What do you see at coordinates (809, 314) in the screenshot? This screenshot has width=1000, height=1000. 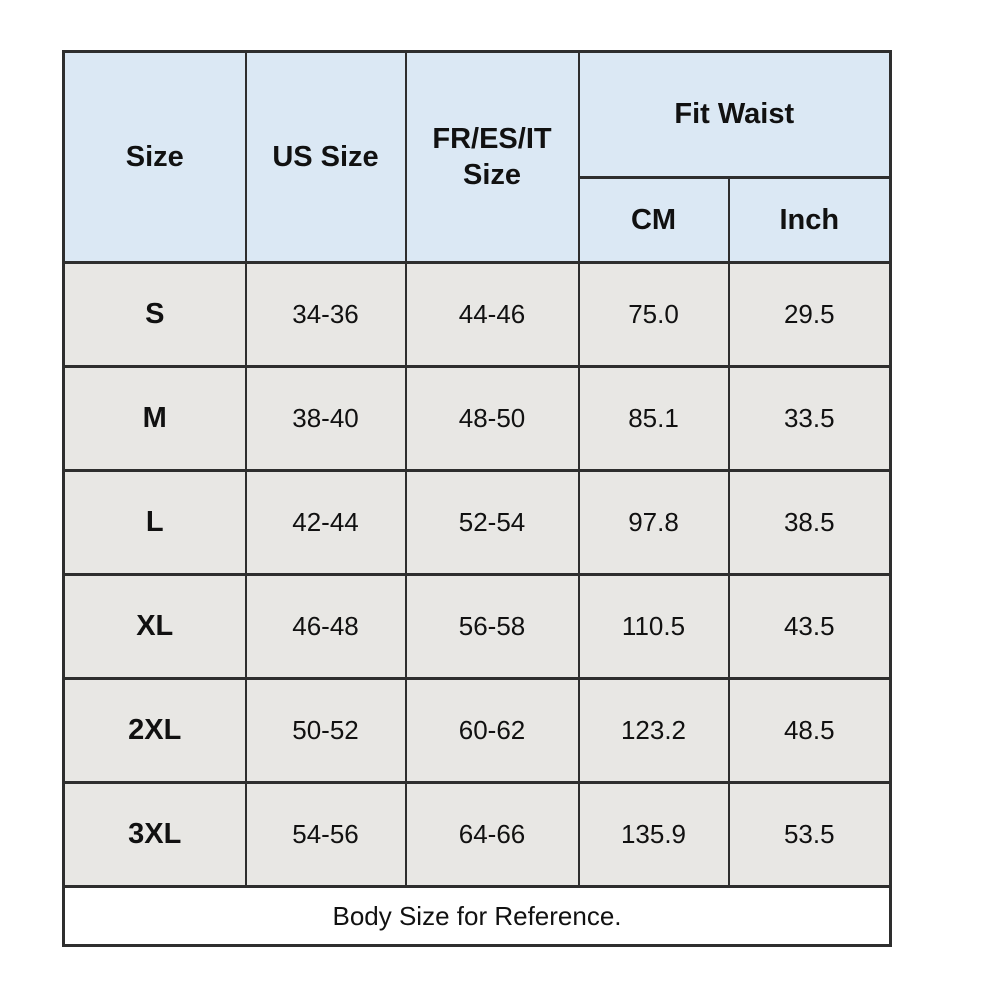 I see `waist-inch-value: 29.5` at bounding box center [809, 314].